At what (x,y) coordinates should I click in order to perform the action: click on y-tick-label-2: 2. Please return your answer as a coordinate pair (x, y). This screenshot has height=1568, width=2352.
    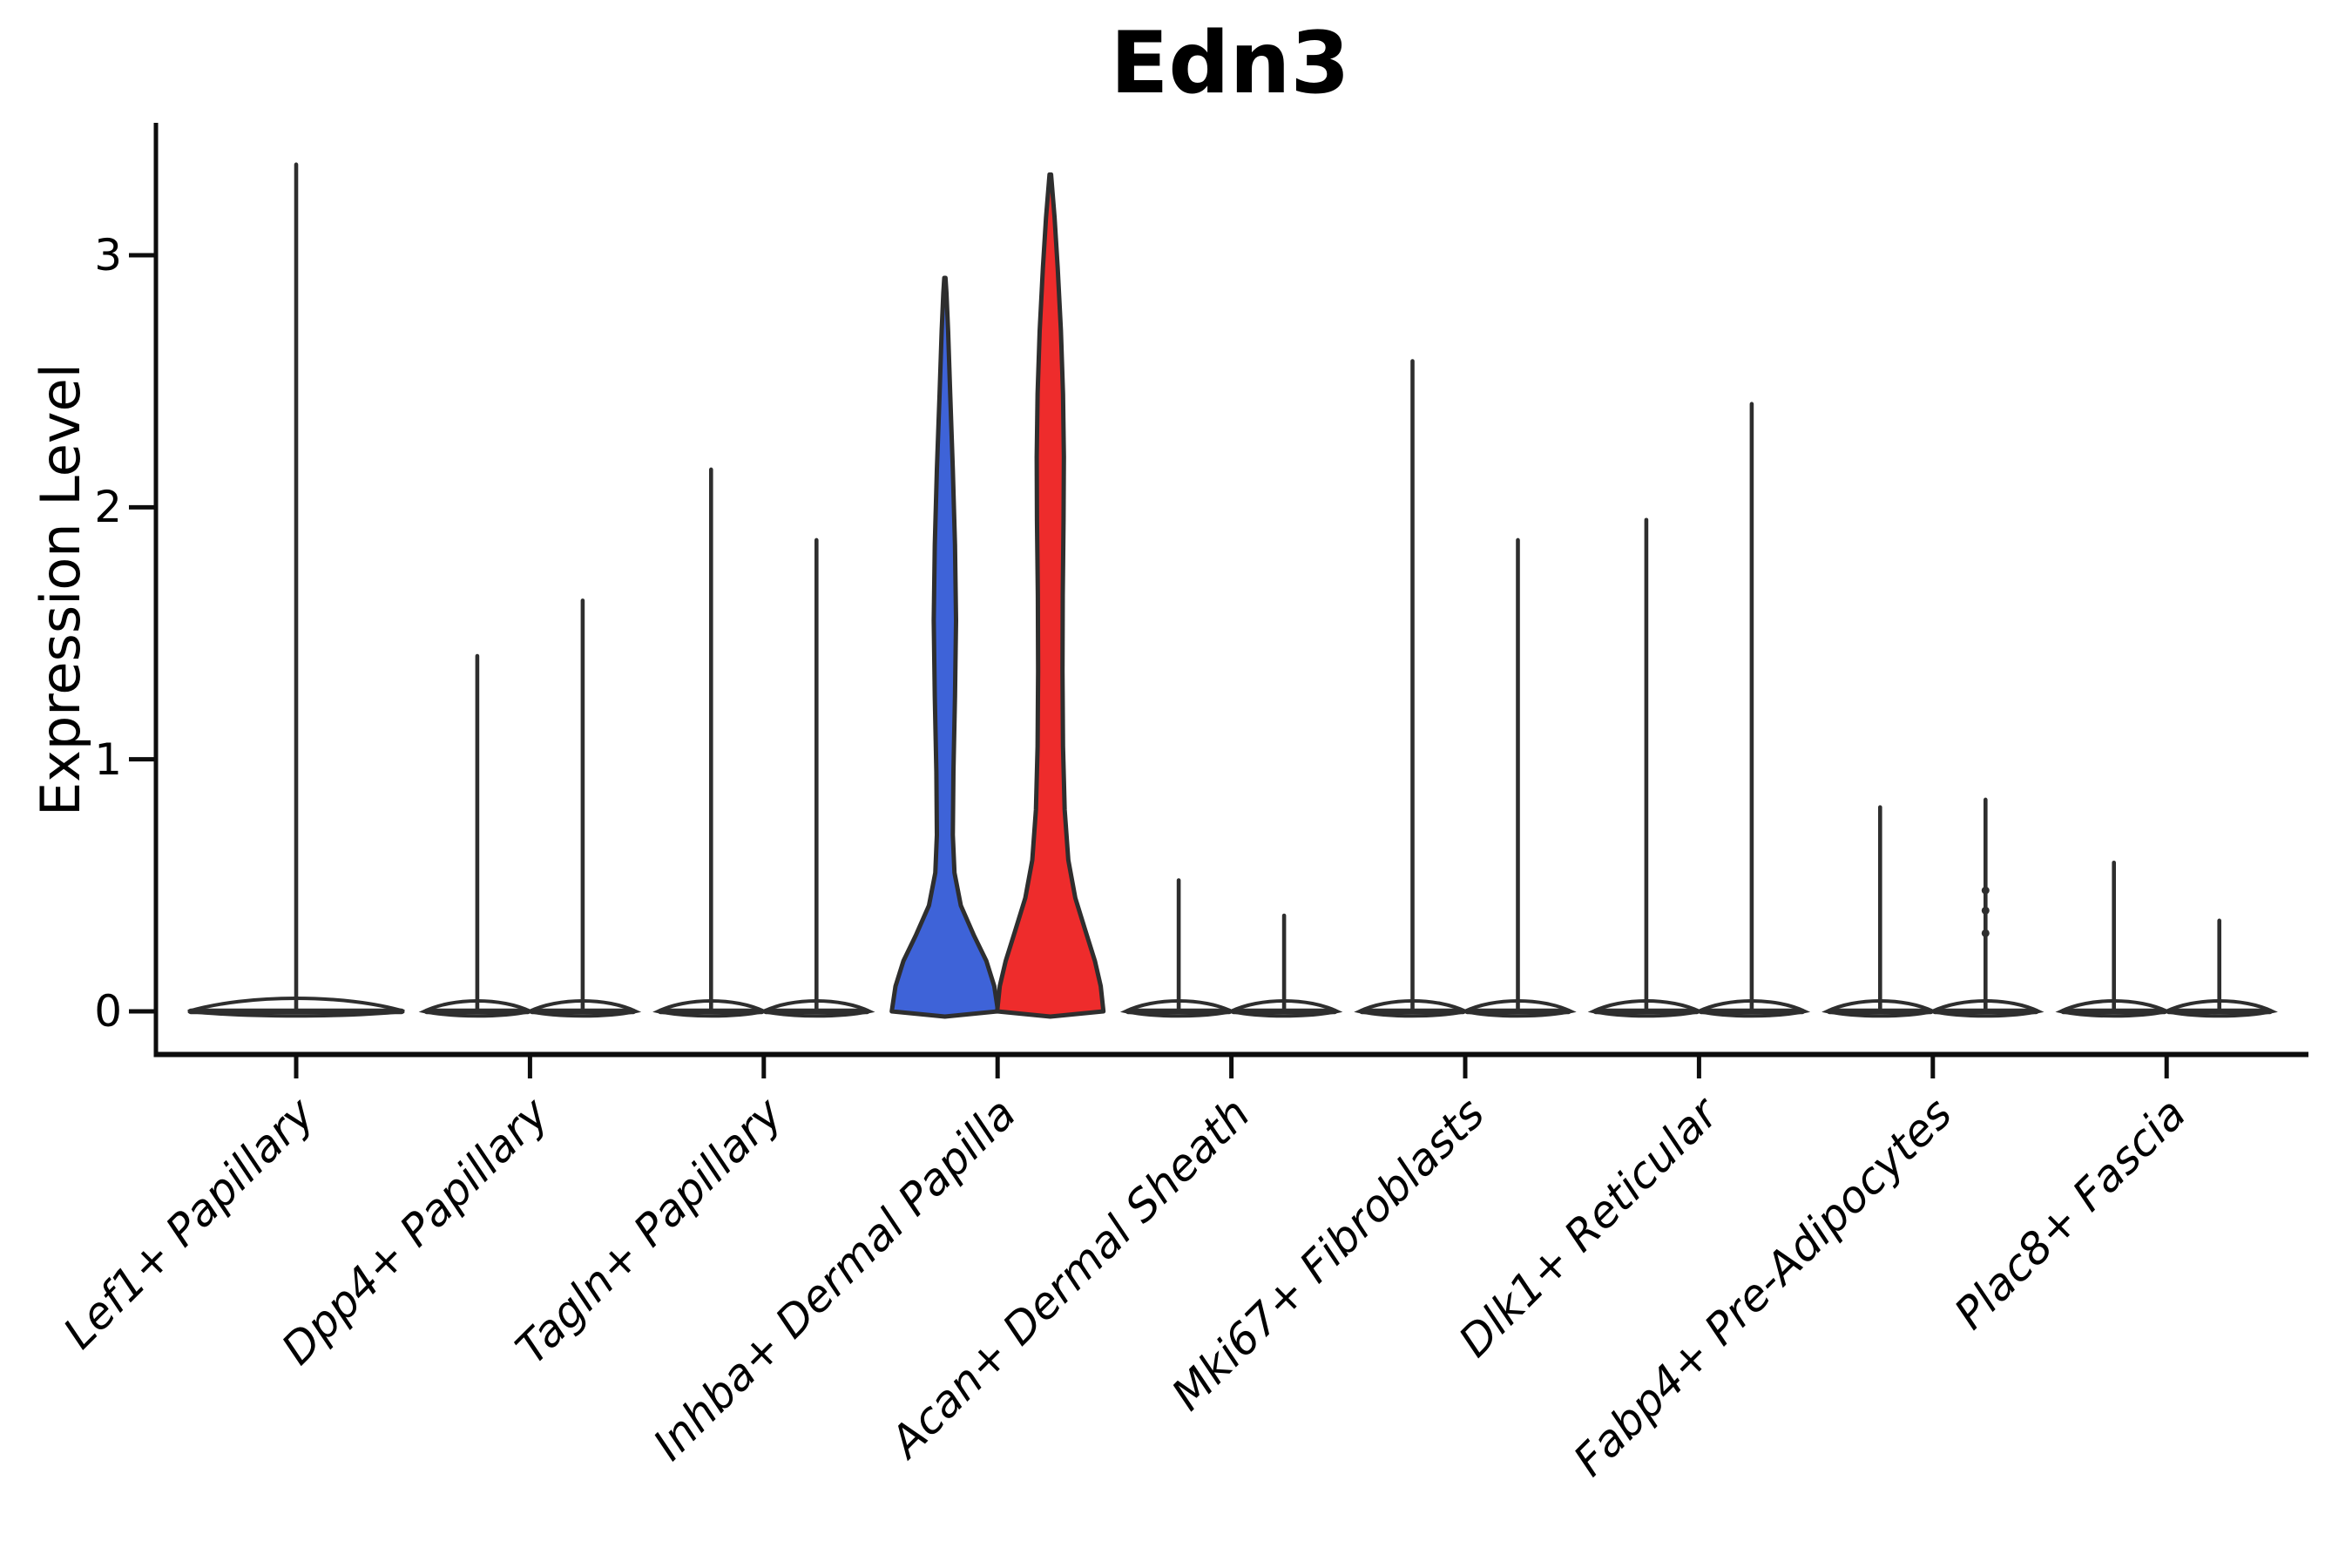
    Looking at the image, I should click on (108, 507).